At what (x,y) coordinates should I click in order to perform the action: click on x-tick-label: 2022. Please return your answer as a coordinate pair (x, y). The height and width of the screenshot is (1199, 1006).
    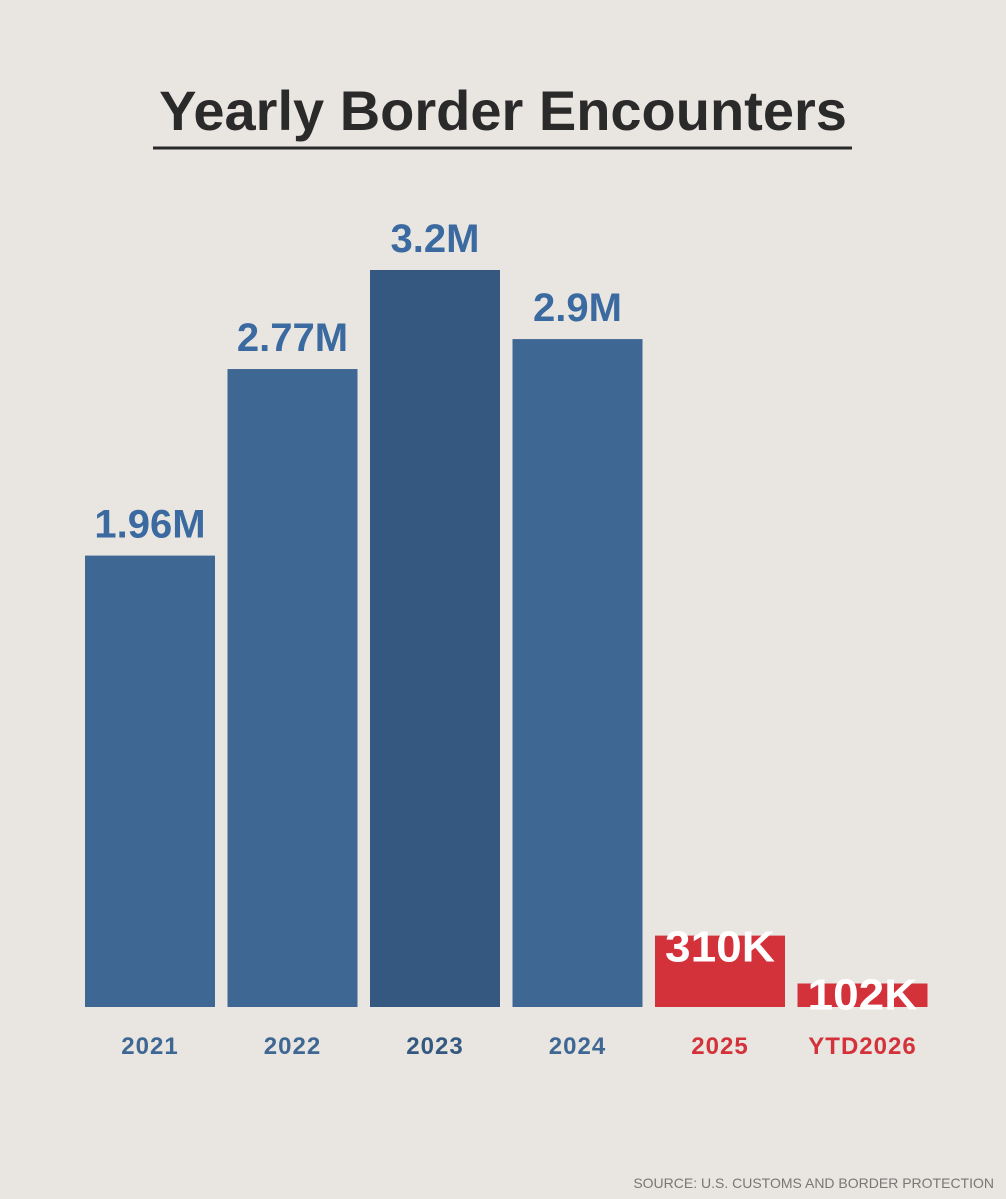
    Looking at the image, I should click on (292, 1046).